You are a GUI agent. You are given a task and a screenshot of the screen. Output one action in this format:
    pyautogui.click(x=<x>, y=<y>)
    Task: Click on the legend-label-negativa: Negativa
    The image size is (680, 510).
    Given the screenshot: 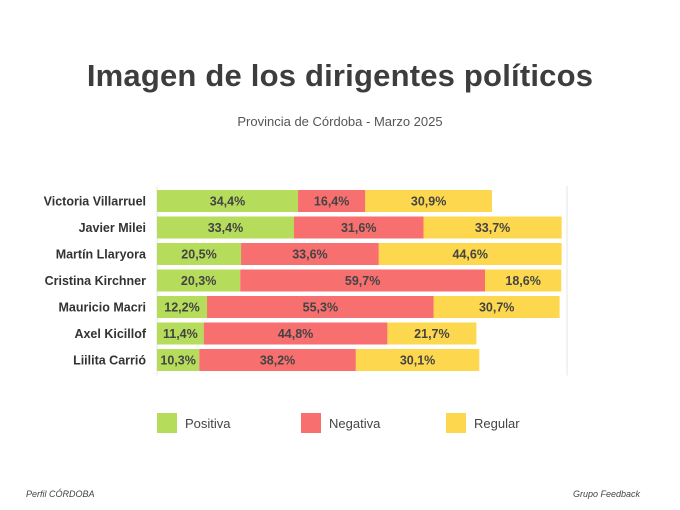 What is the action you would take?
    pyautogui.click(x=355, y=423)
    